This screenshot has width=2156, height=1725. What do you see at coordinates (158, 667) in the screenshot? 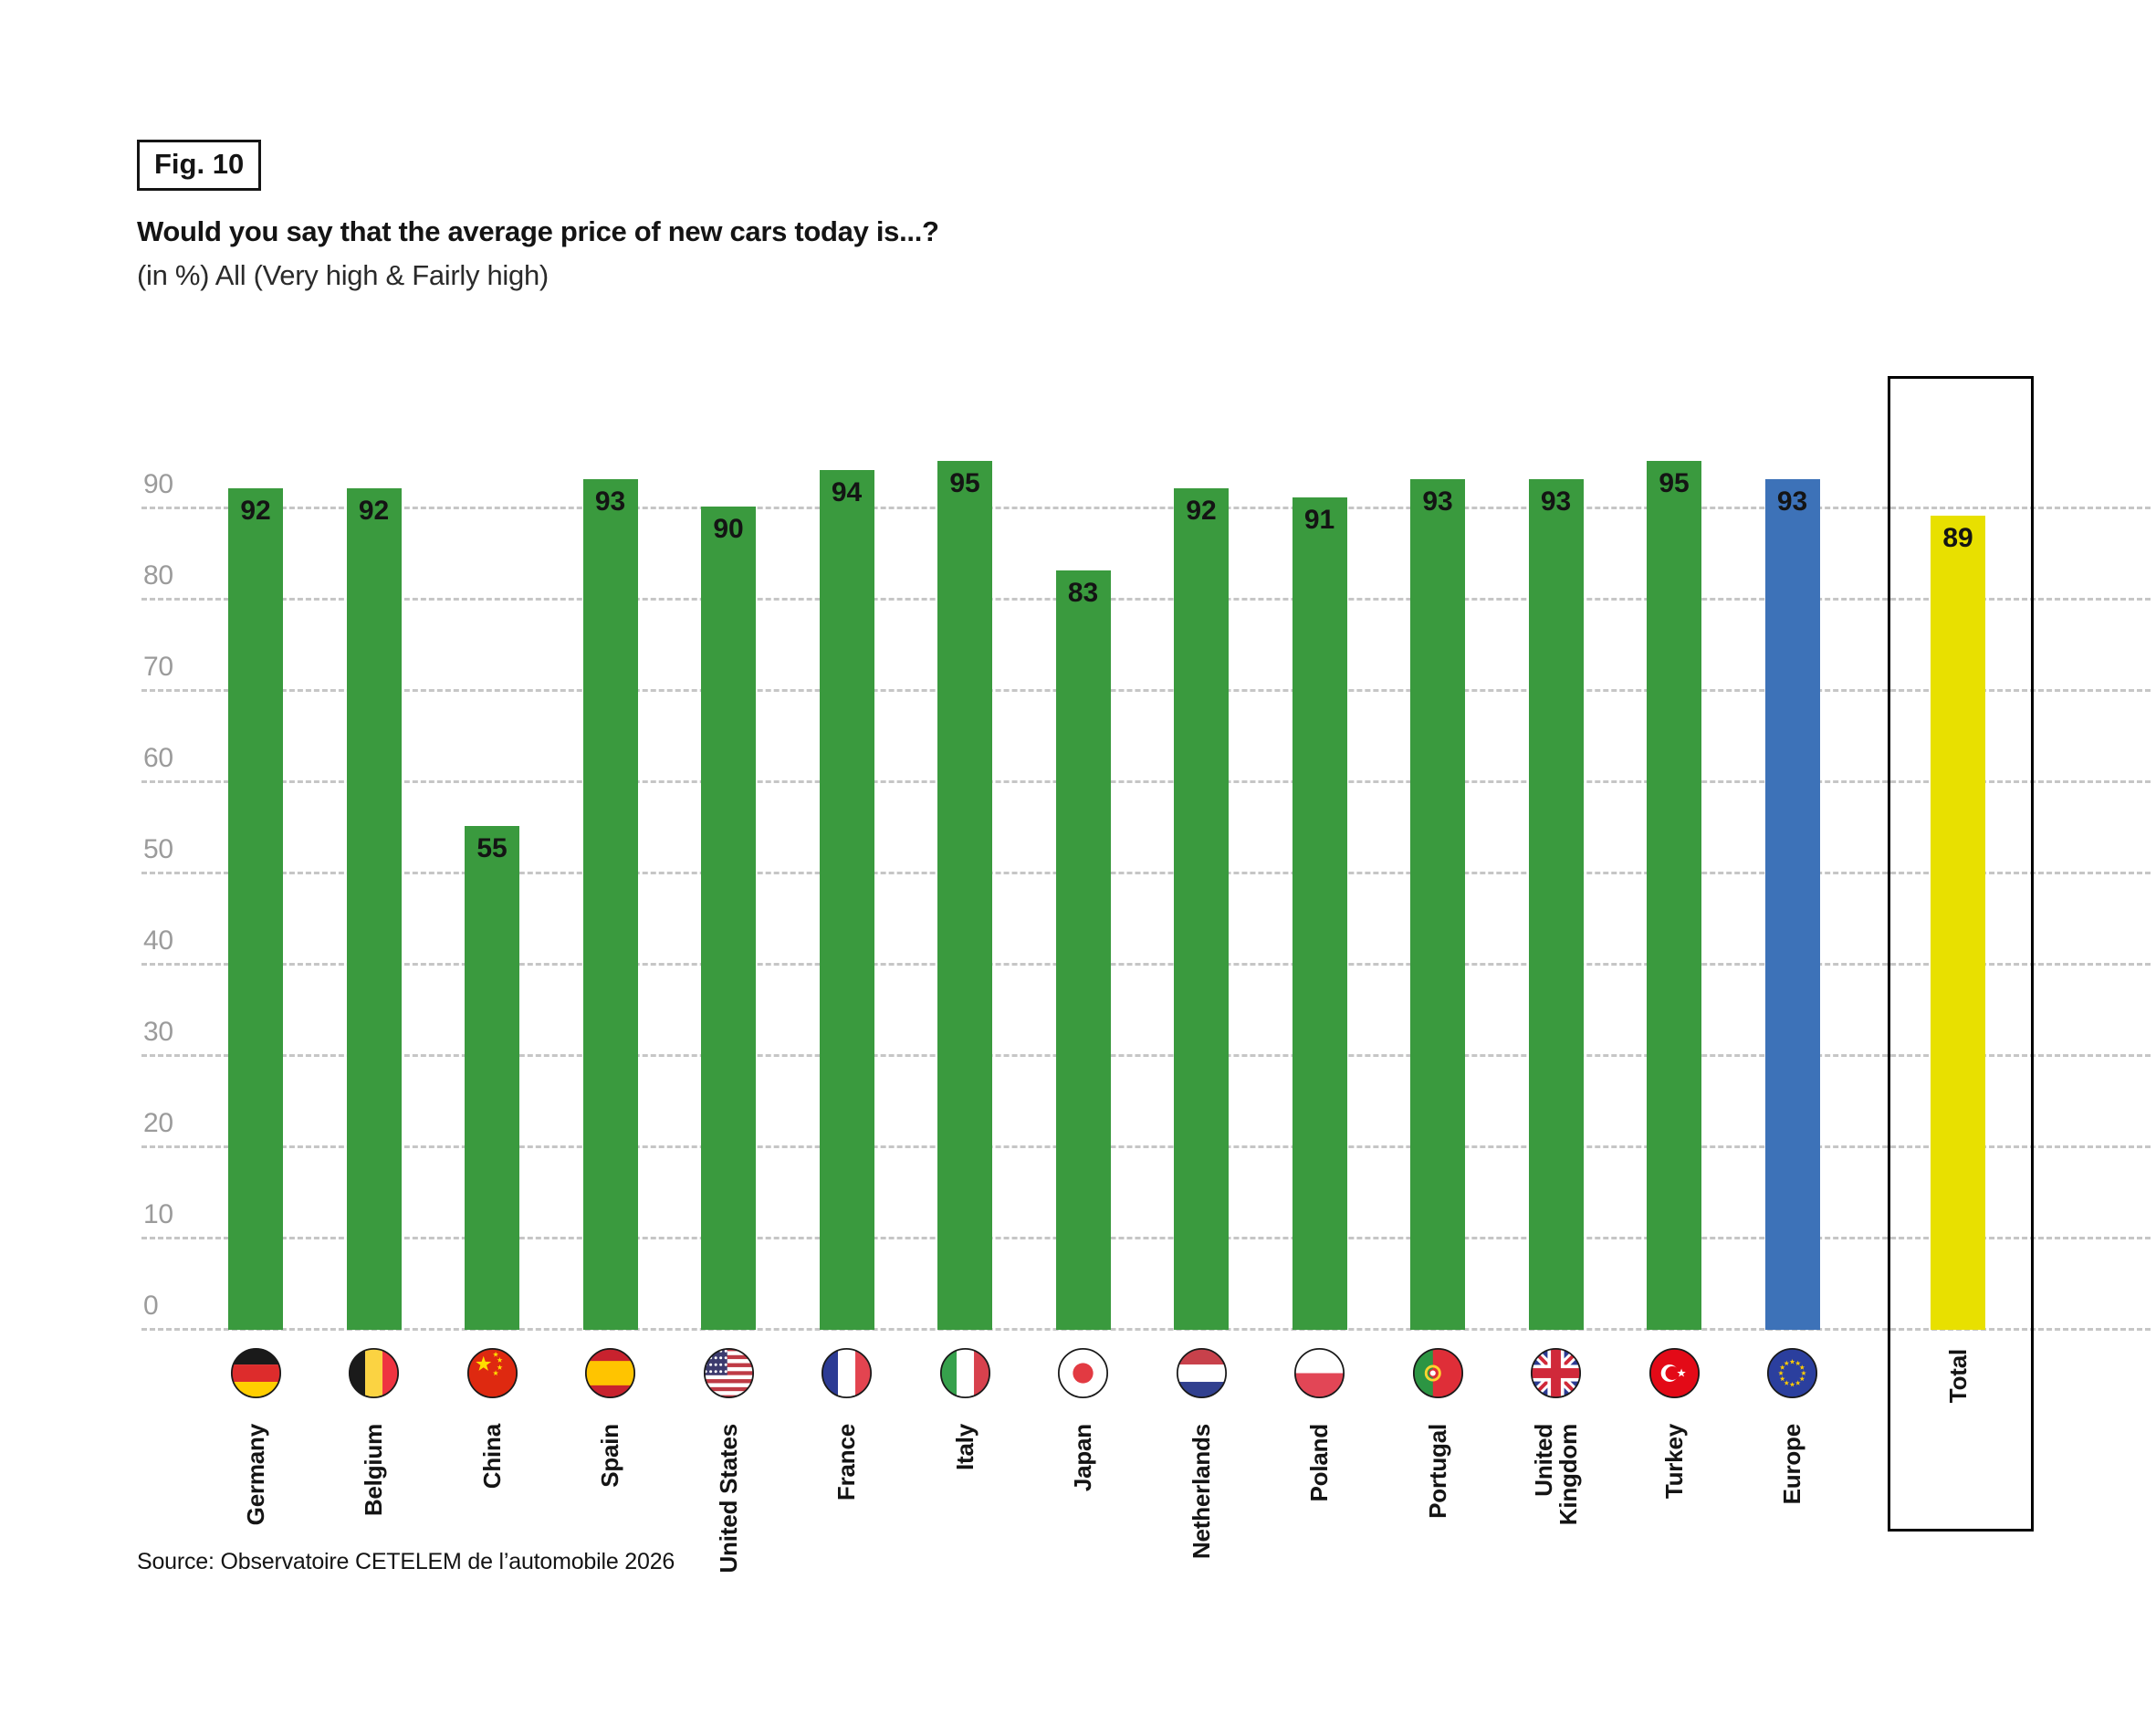
I see `y-tick-label-70: 70` at bounding box center [158, 667].